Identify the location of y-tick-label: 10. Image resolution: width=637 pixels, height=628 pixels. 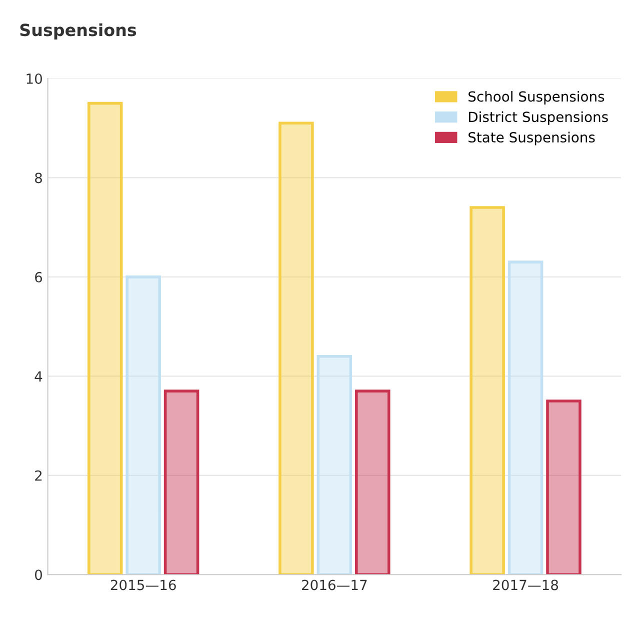
(34, 78).